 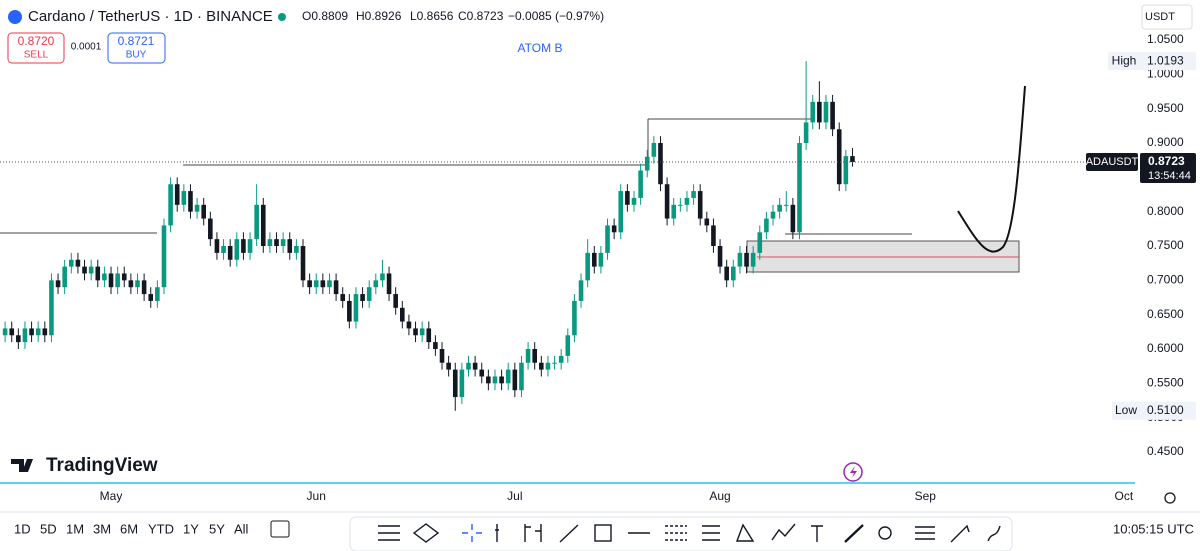 What do you see at coordinates (689, 533) in the screenshot?
I see `drawing-tools` at bounding box center [689, 533].